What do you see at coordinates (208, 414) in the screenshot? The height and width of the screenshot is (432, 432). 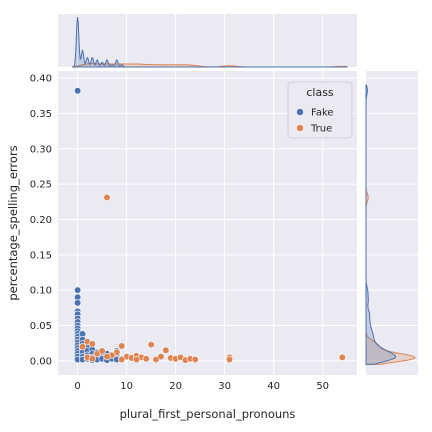 I see `x-axis-label: plural_first_personal_pronouns` at bounding box center [208, 414].